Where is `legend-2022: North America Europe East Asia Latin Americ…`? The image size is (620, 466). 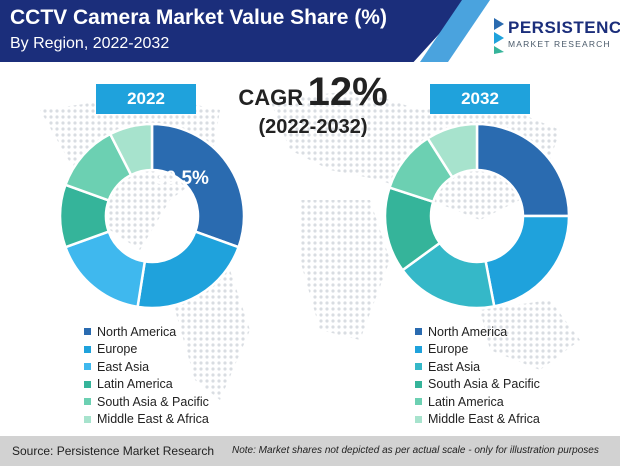
legend-2022: North America Europe East Asia Latin Americ… is located at coordinates (146, 375).